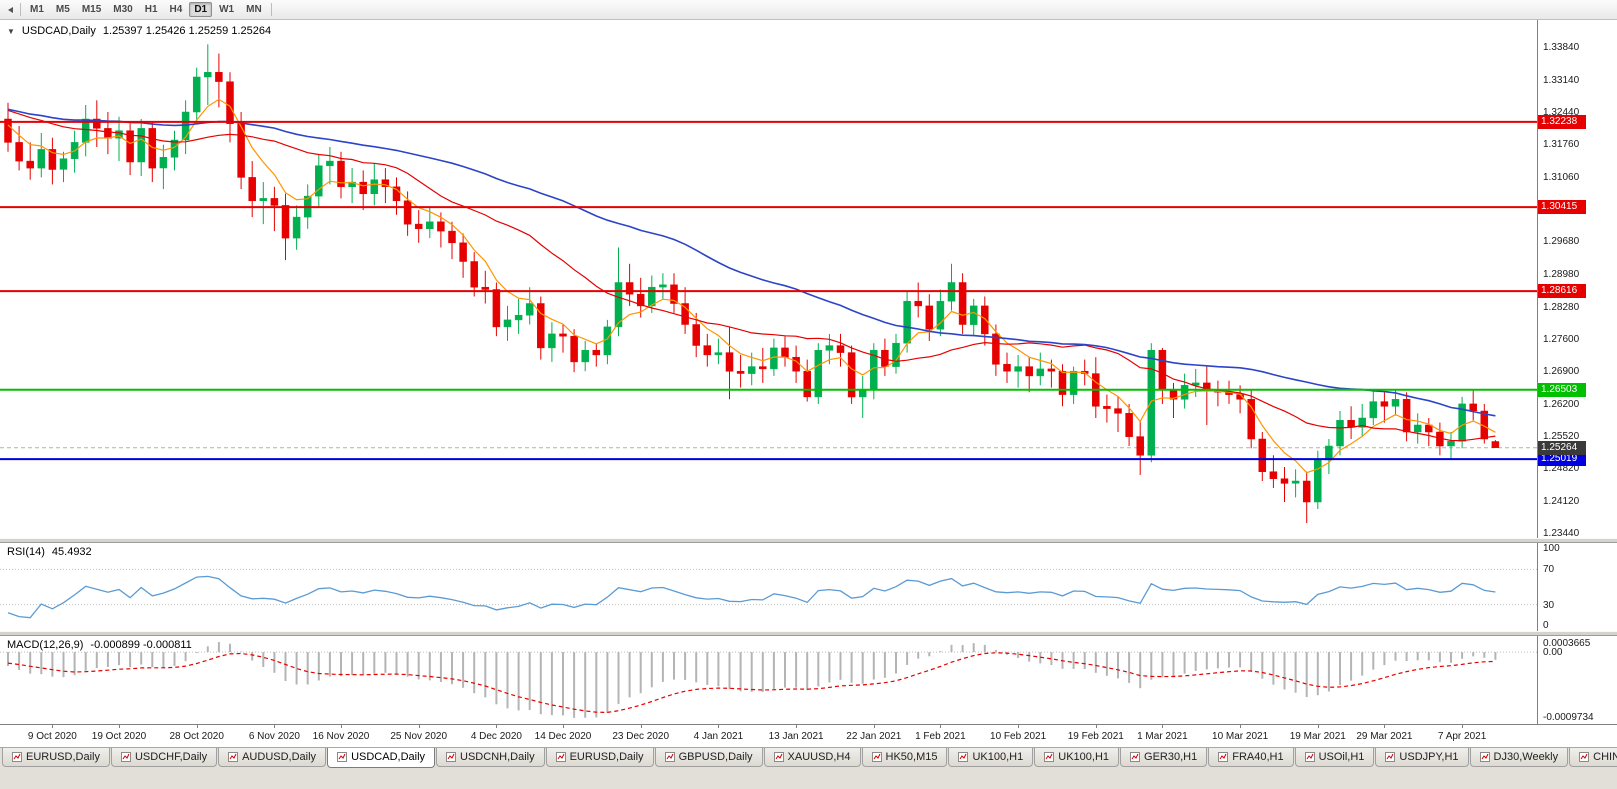  What do you see at coordinates (563, 736) in the screenshot?
I see `date-label: 14 Dec 2020` at bounding box center [563, 736].